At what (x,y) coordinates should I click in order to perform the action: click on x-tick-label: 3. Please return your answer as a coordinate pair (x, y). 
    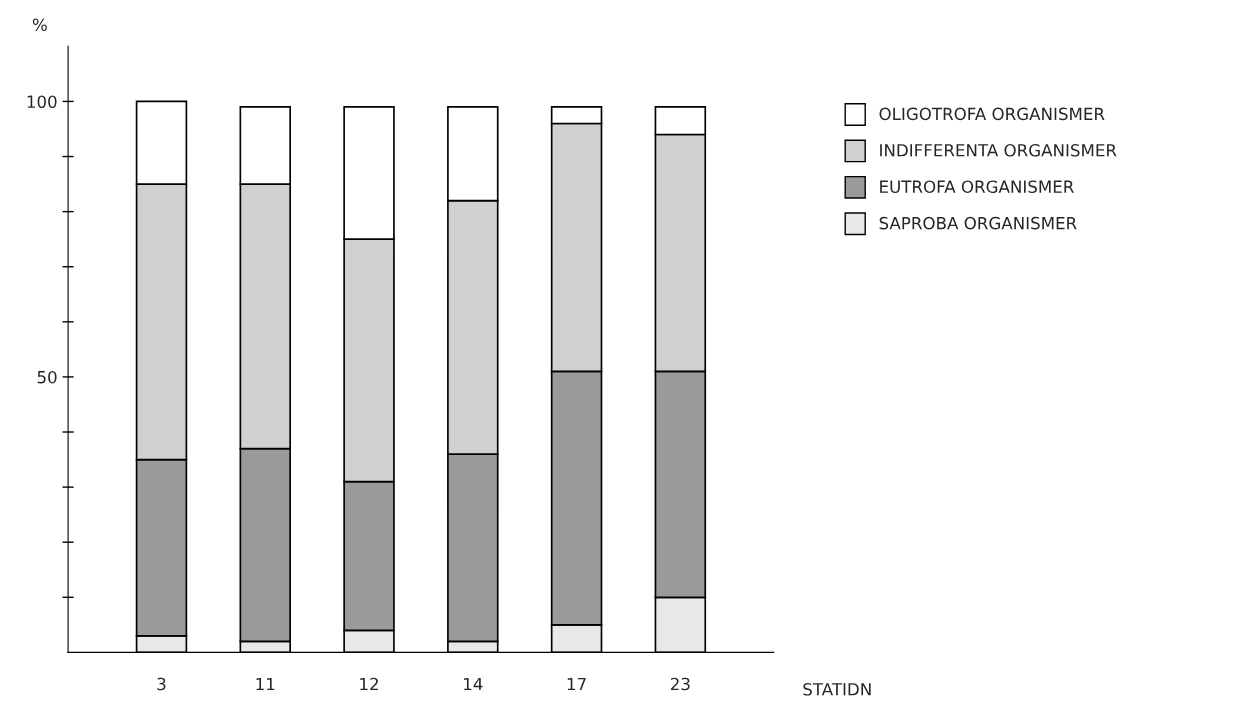
    Looking at the image, I should click on (161, 684).